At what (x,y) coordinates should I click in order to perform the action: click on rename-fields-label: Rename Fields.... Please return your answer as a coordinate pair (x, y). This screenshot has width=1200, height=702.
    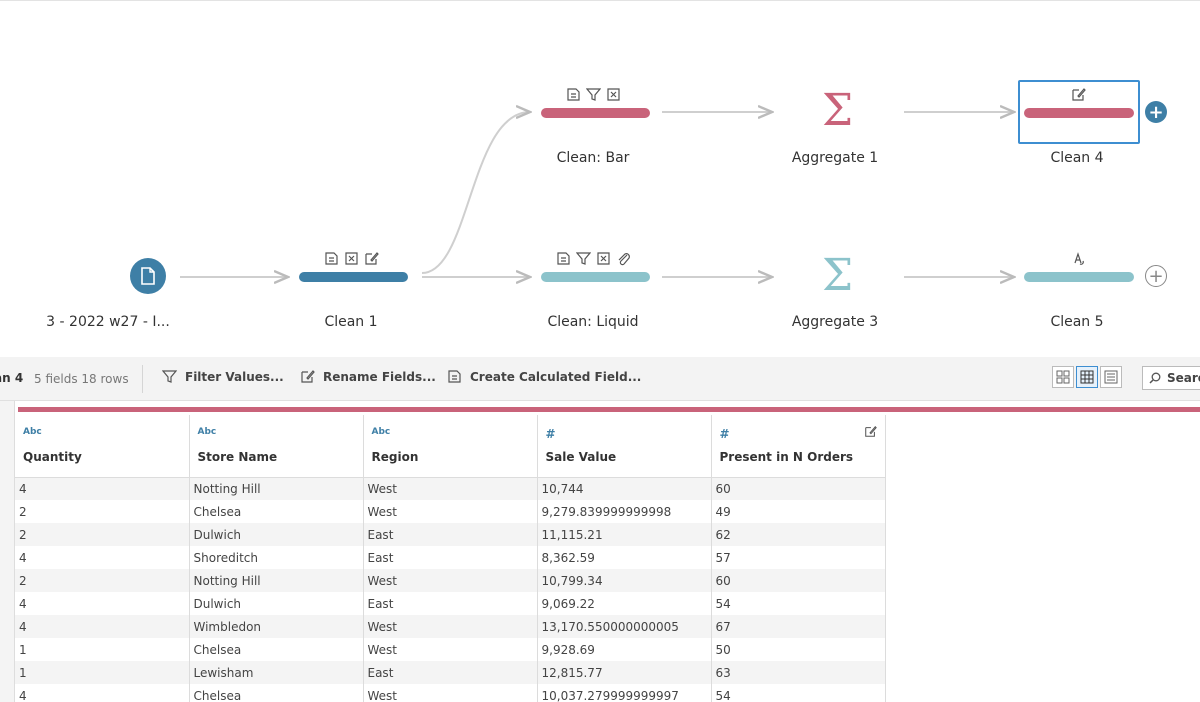
    Looking at the image, I should click on (379, 376).